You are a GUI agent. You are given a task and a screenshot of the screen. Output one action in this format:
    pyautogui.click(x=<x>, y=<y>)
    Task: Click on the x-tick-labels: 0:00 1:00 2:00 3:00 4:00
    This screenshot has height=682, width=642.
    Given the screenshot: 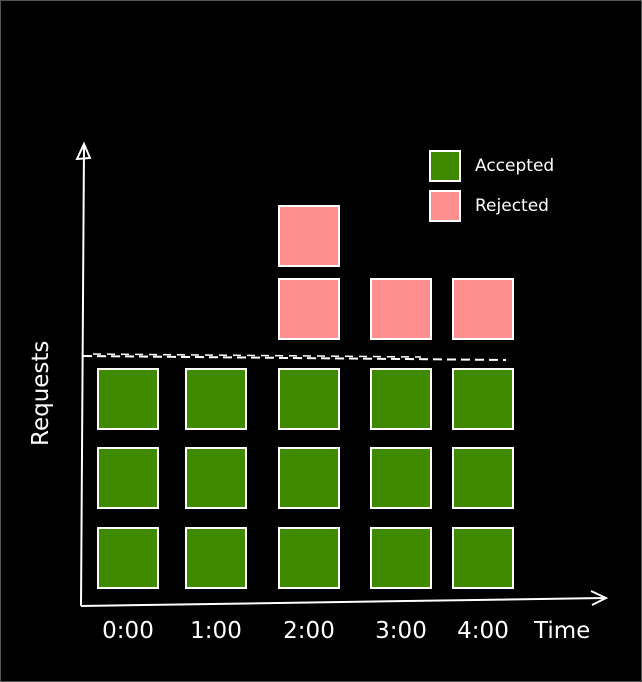 What is the action you would take?
    pyautogui.click(x=305, y=631)
    